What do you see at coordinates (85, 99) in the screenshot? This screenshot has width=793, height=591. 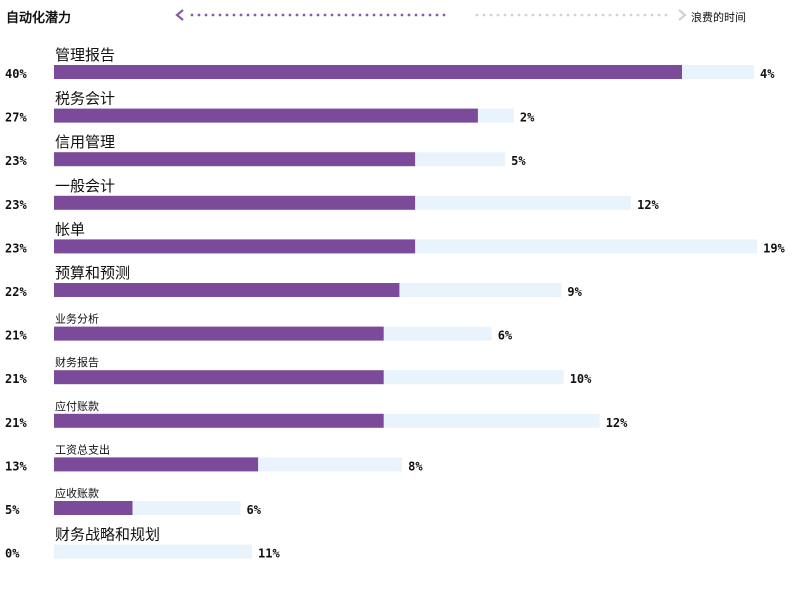 I see `category-label: 税务会计` at bounding box center [85, 99].